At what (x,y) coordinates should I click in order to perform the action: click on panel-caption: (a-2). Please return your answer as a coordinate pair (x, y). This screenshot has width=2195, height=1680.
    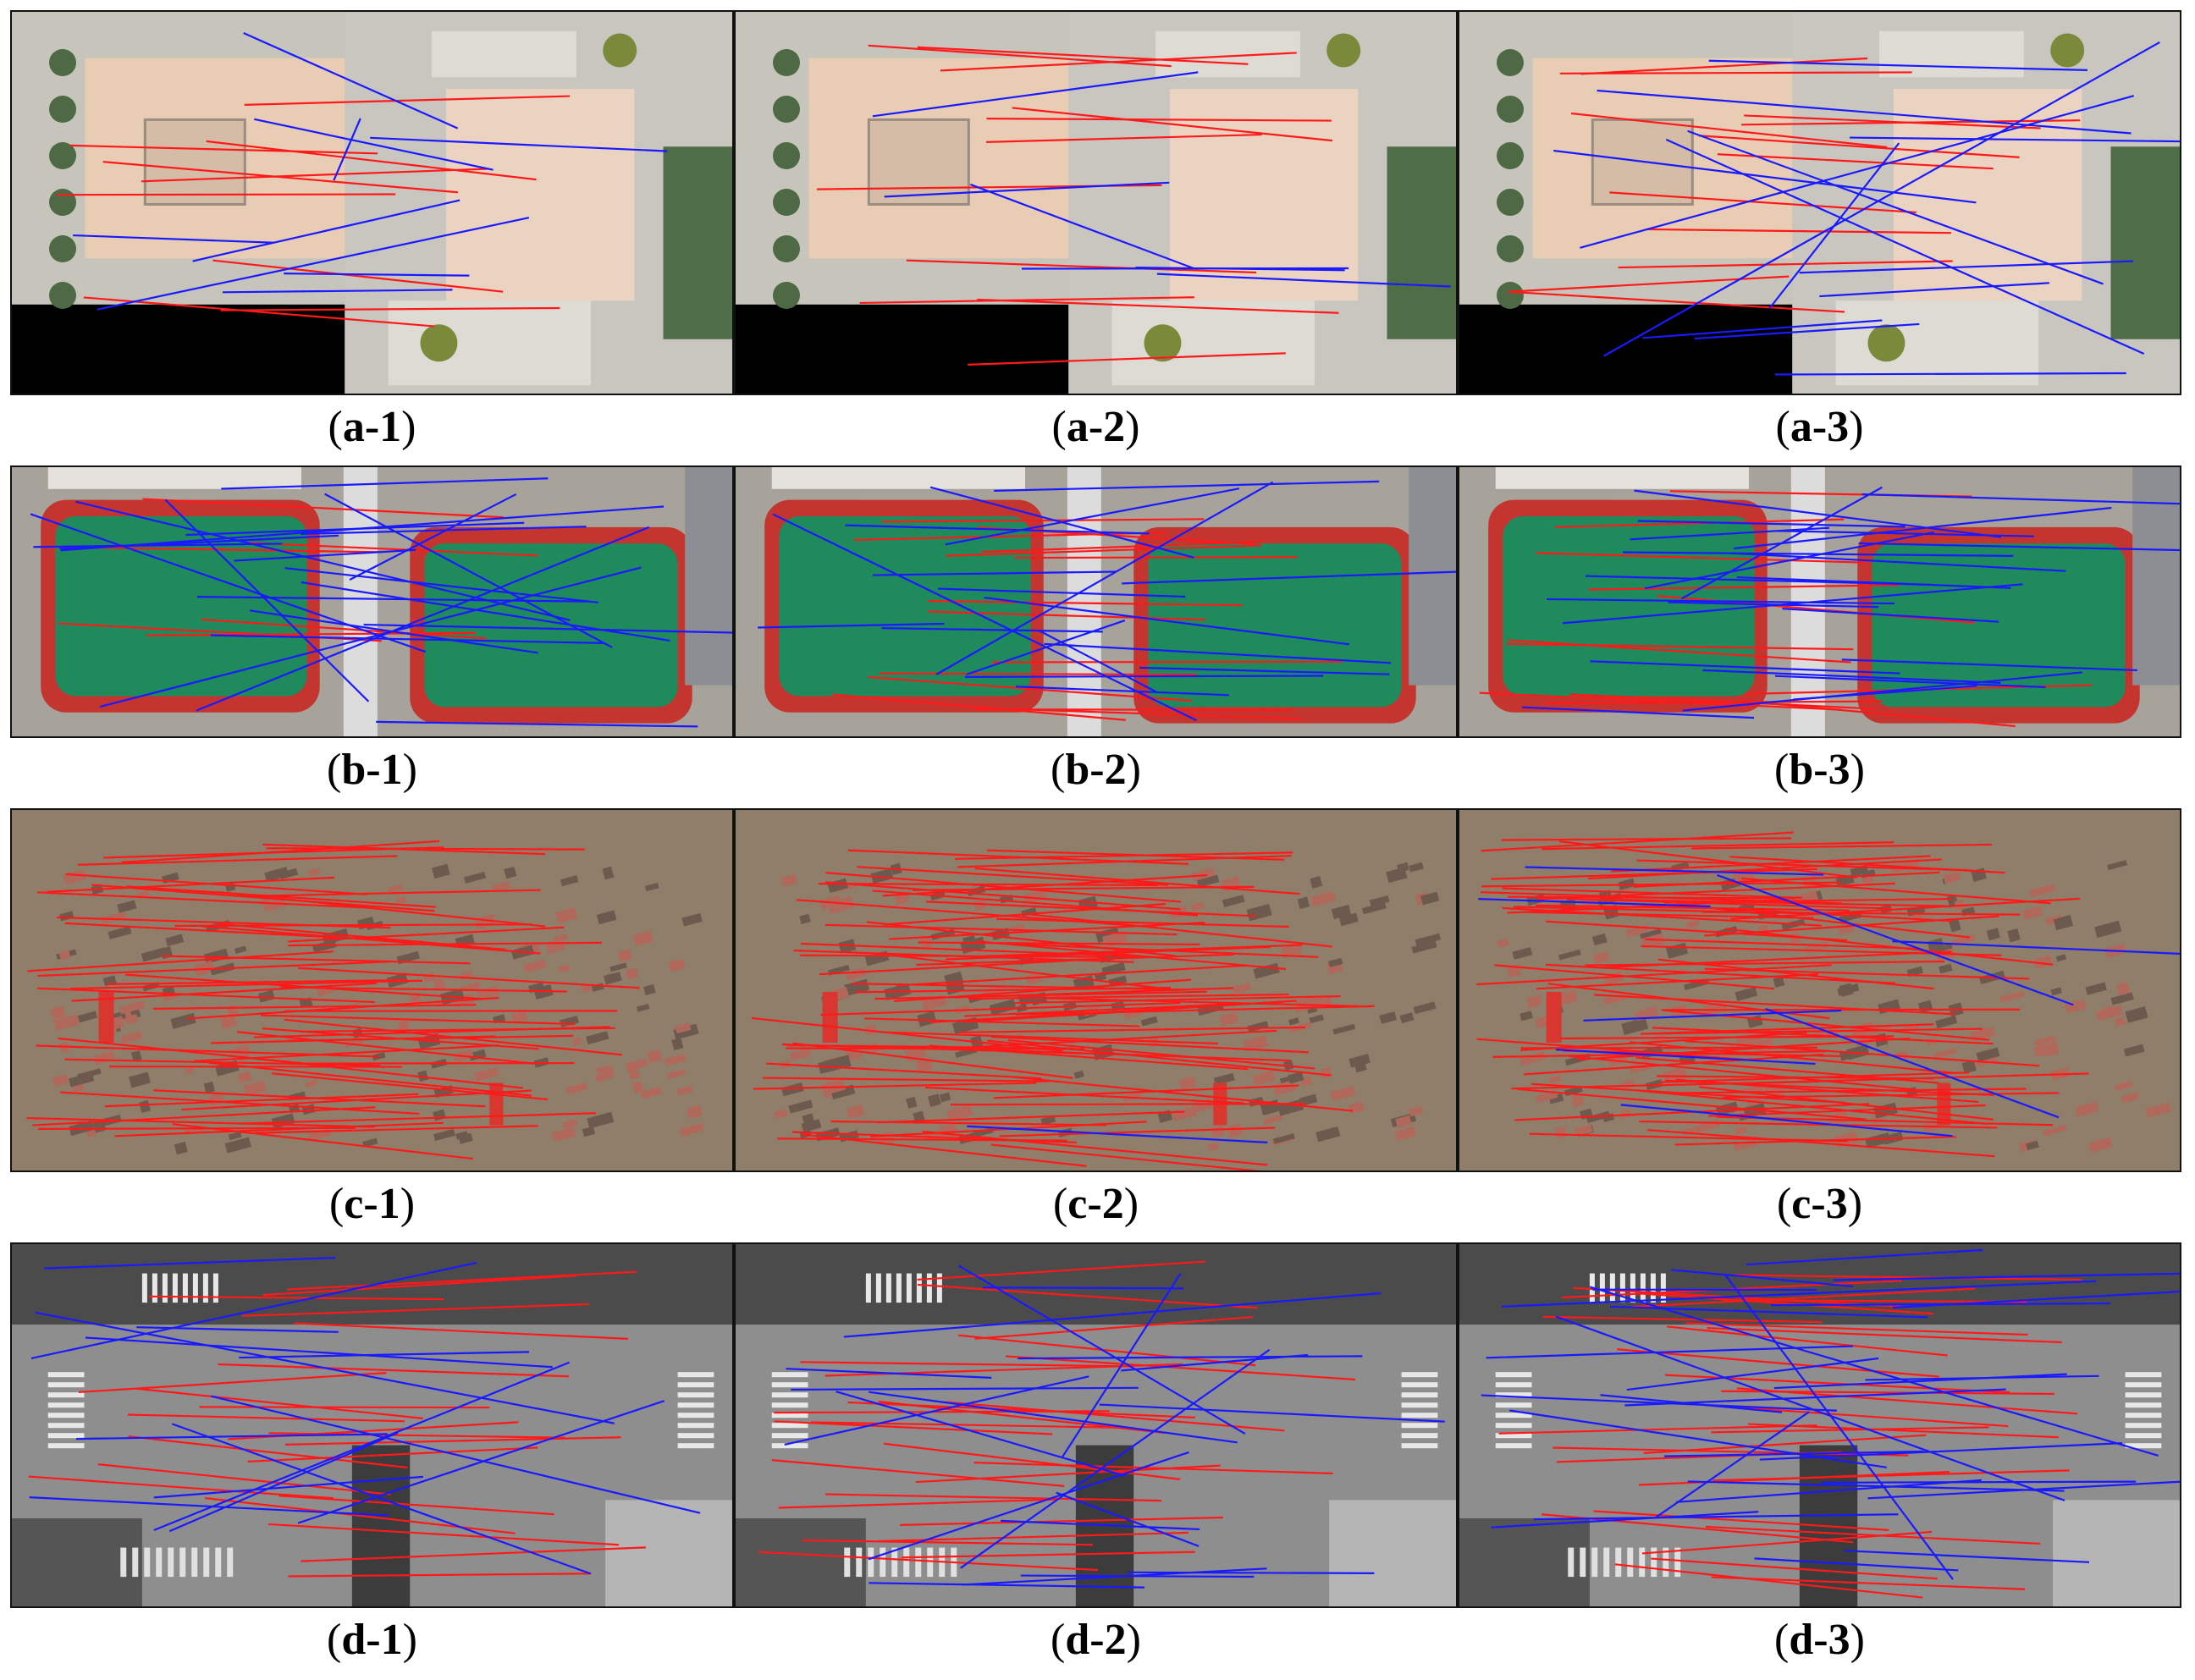
    Looking at the image, I should click on (1095, 427).